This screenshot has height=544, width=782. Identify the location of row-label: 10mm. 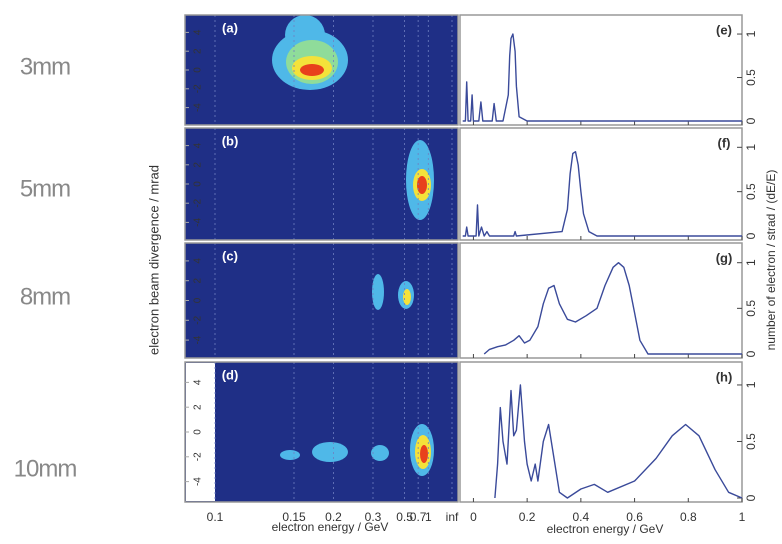
(45, 468).